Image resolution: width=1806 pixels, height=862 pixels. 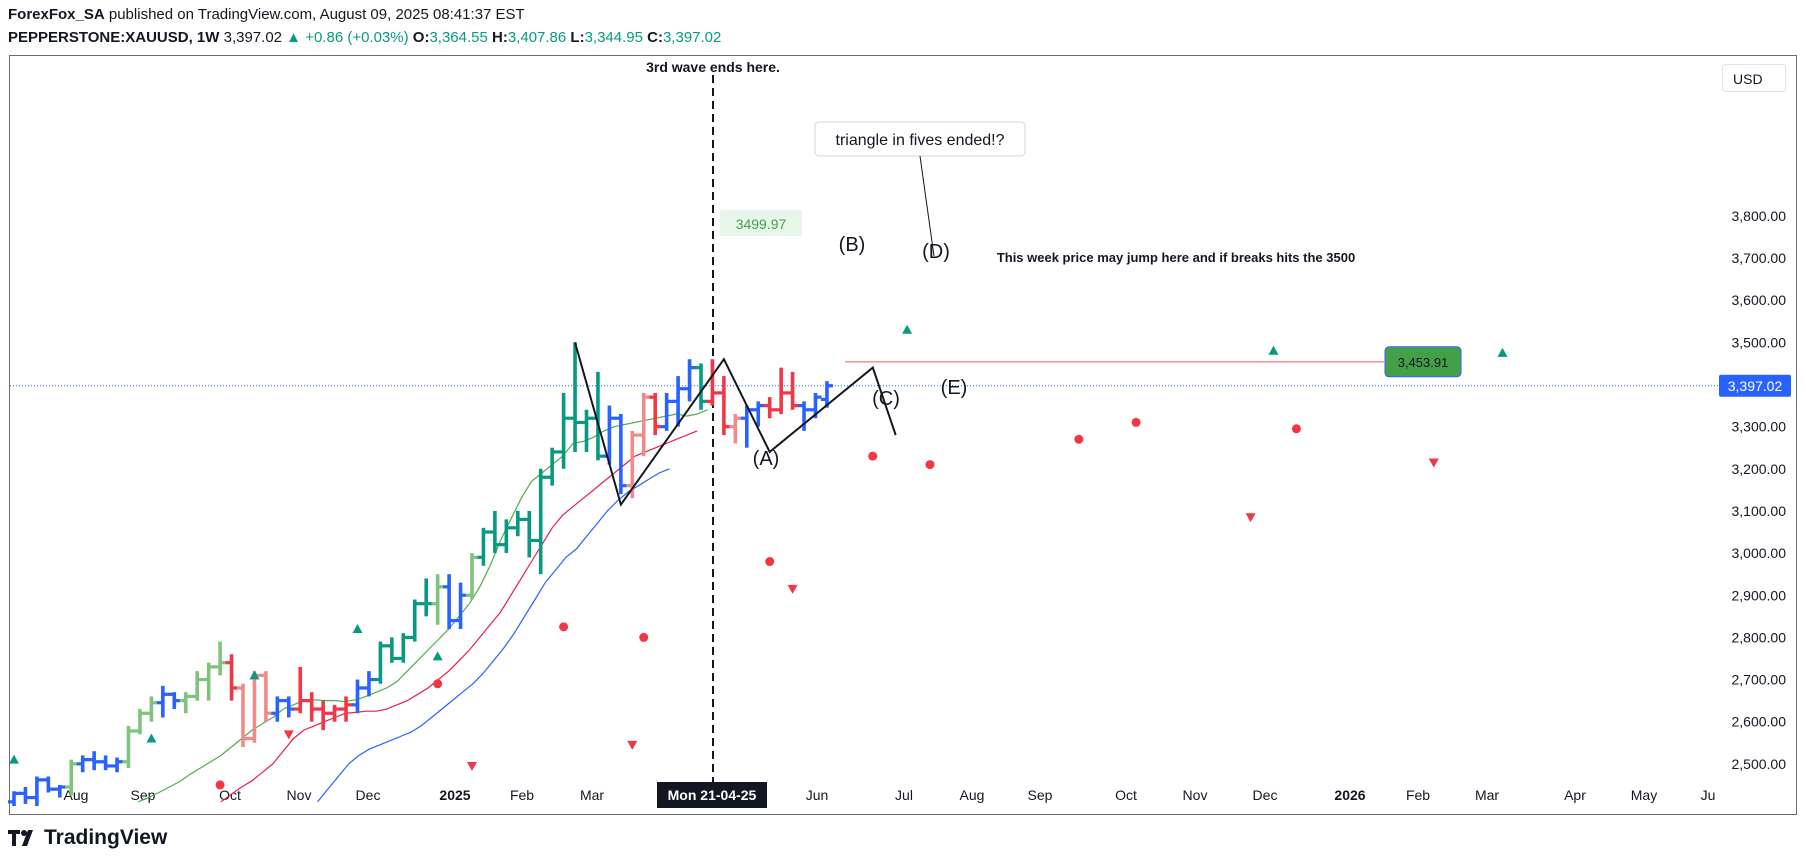 I want to click on high-marker-box, so click(x=761, y=223).